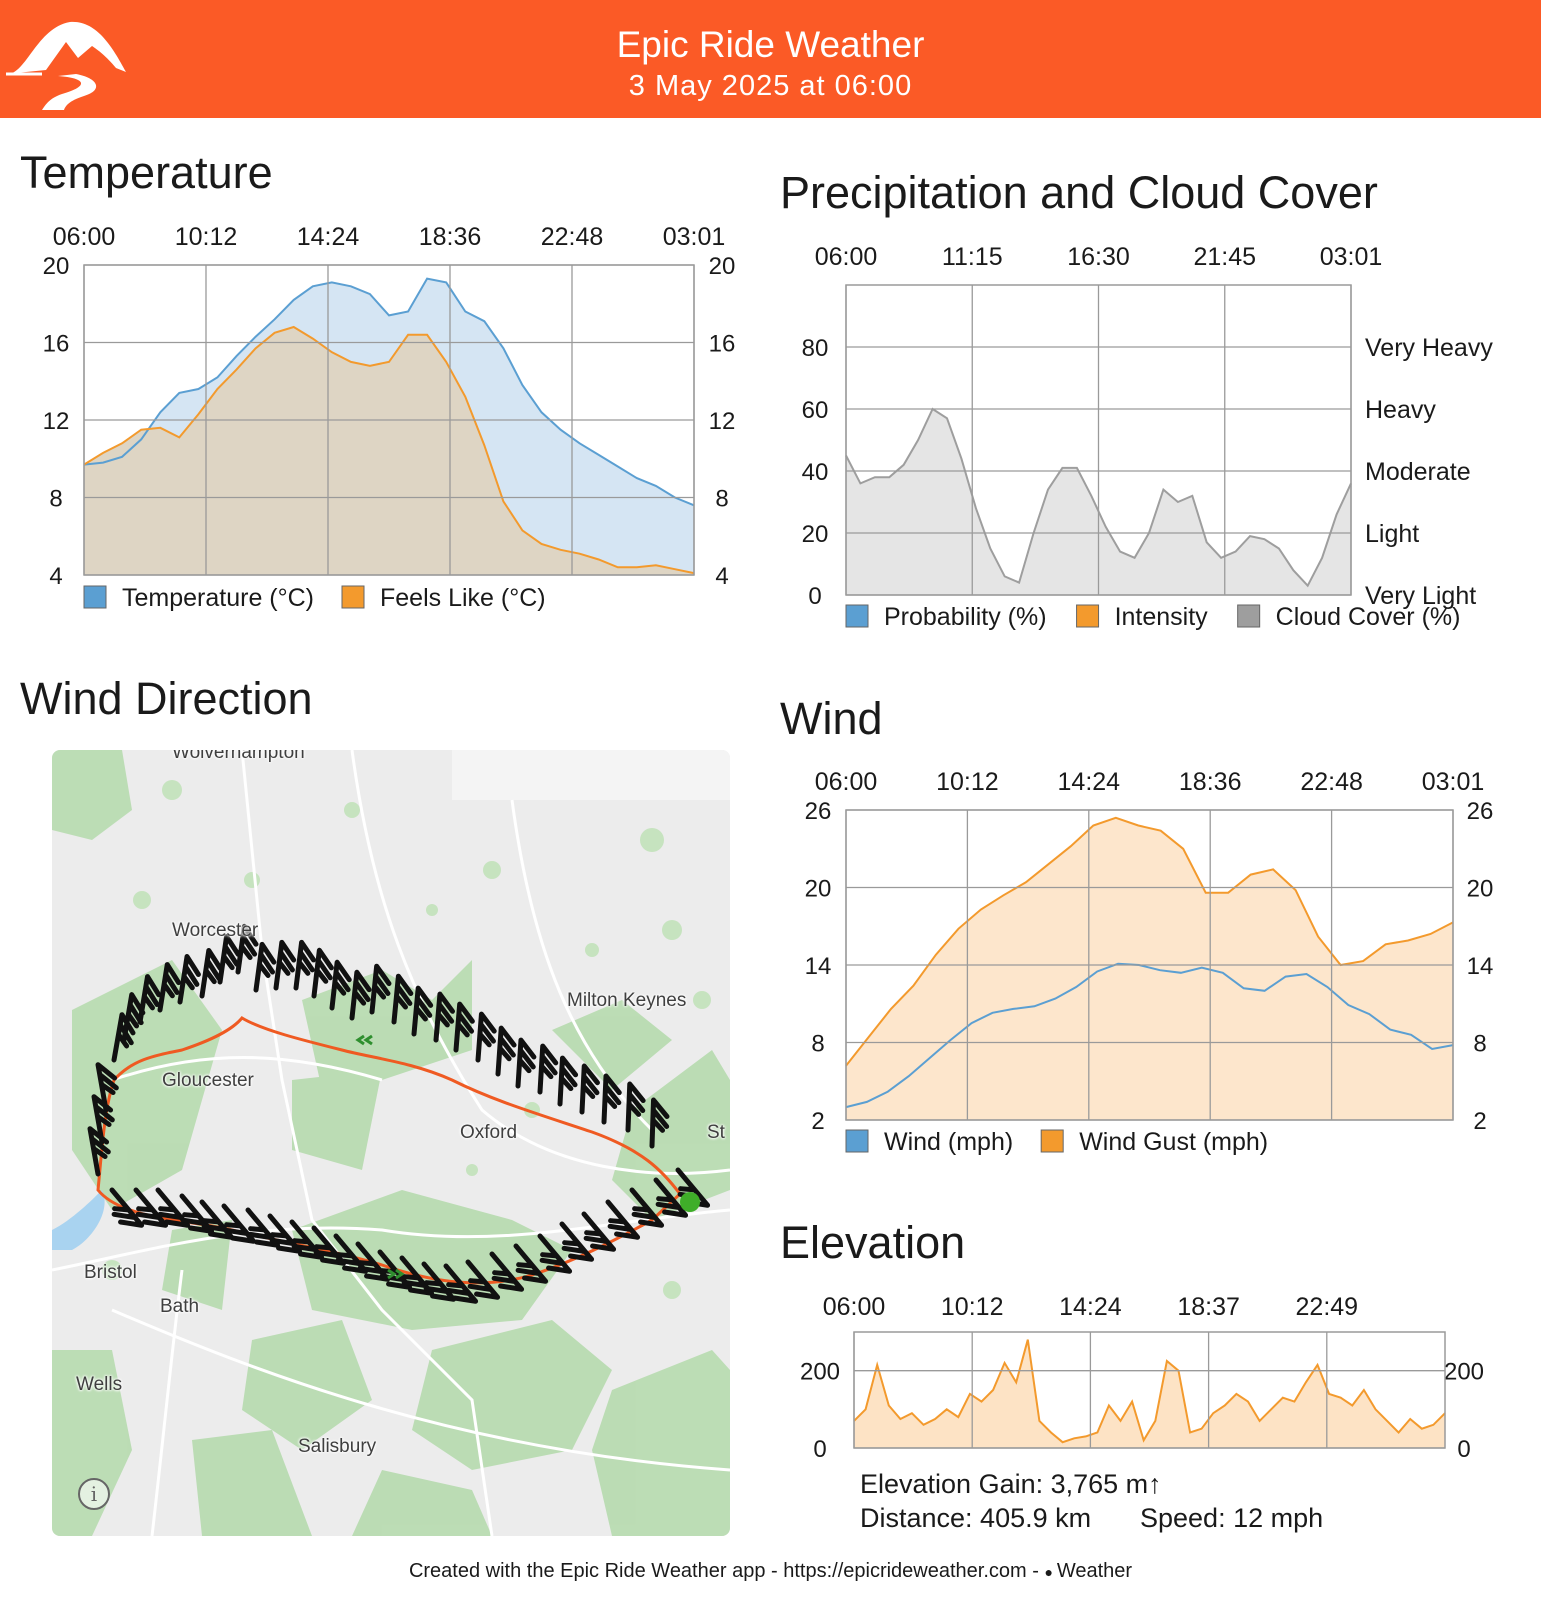  I want to click on precipitation-plot-frame, so click(1098, 440).